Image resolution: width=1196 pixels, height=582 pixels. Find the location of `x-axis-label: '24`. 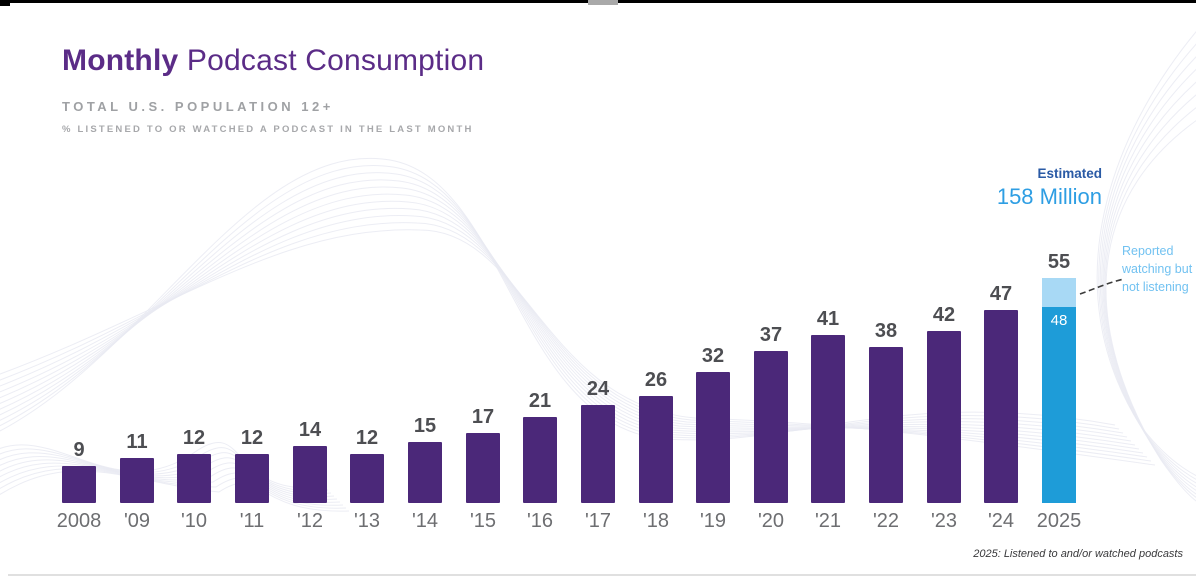

x-axis-label: '24 is located at coordinates (1001, 521).